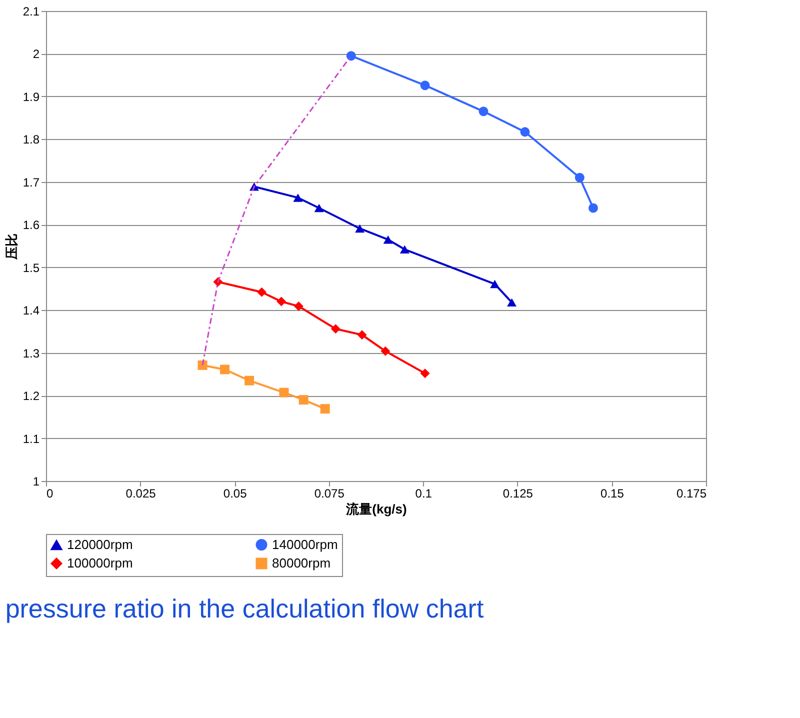 The image size is (800, 718). I want to click on legend-label: 140000rpm, so click(305, 544).